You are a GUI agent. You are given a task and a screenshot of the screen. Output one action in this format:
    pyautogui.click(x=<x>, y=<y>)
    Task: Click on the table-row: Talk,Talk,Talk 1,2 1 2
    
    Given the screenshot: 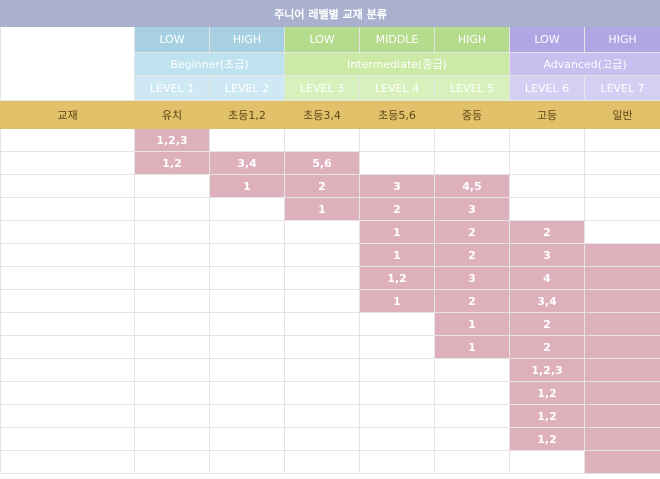 What is the action you would take?
    pyautogui.click(x=330, y=347)
    